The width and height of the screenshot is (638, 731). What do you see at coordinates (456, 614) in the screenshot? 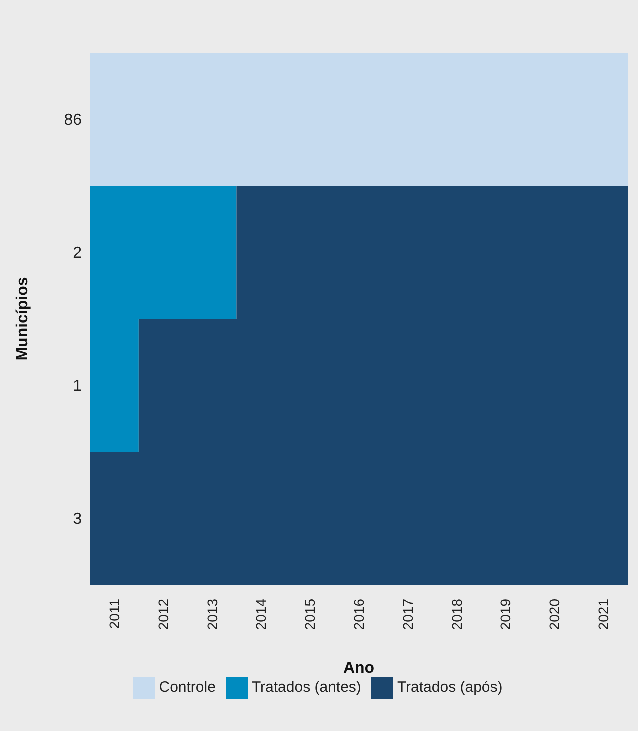
I see `x-tick-label: 2018` at bounding box center [456, 614].